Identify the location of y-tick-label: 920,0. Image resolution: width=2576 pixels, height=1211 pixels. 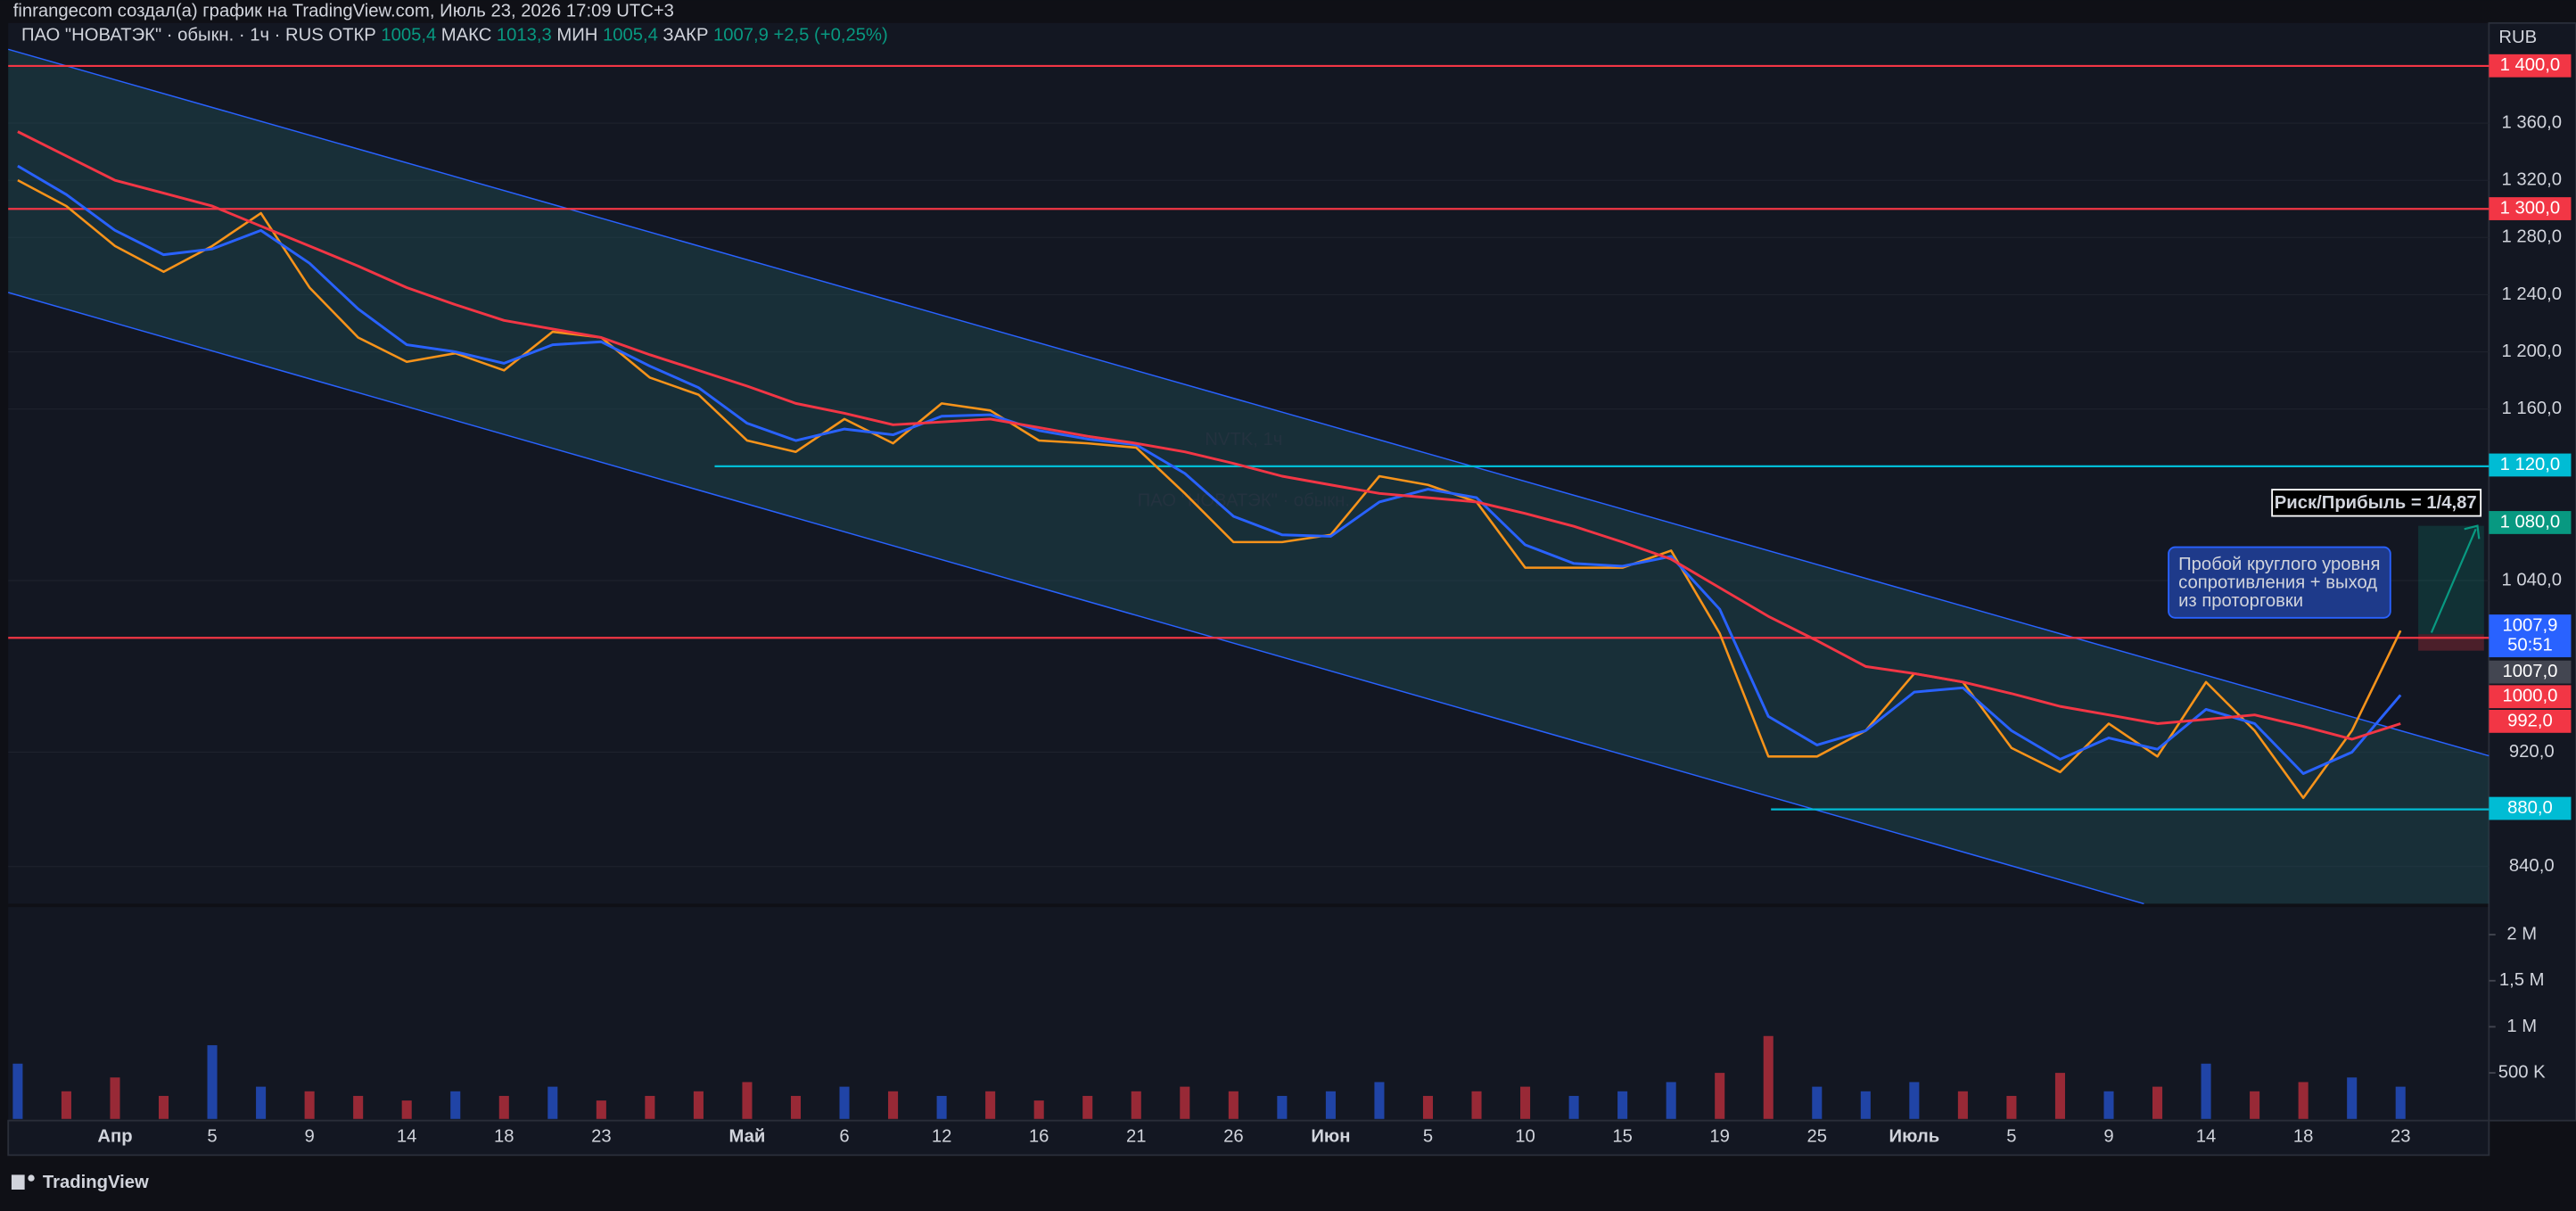
(2532, 752).